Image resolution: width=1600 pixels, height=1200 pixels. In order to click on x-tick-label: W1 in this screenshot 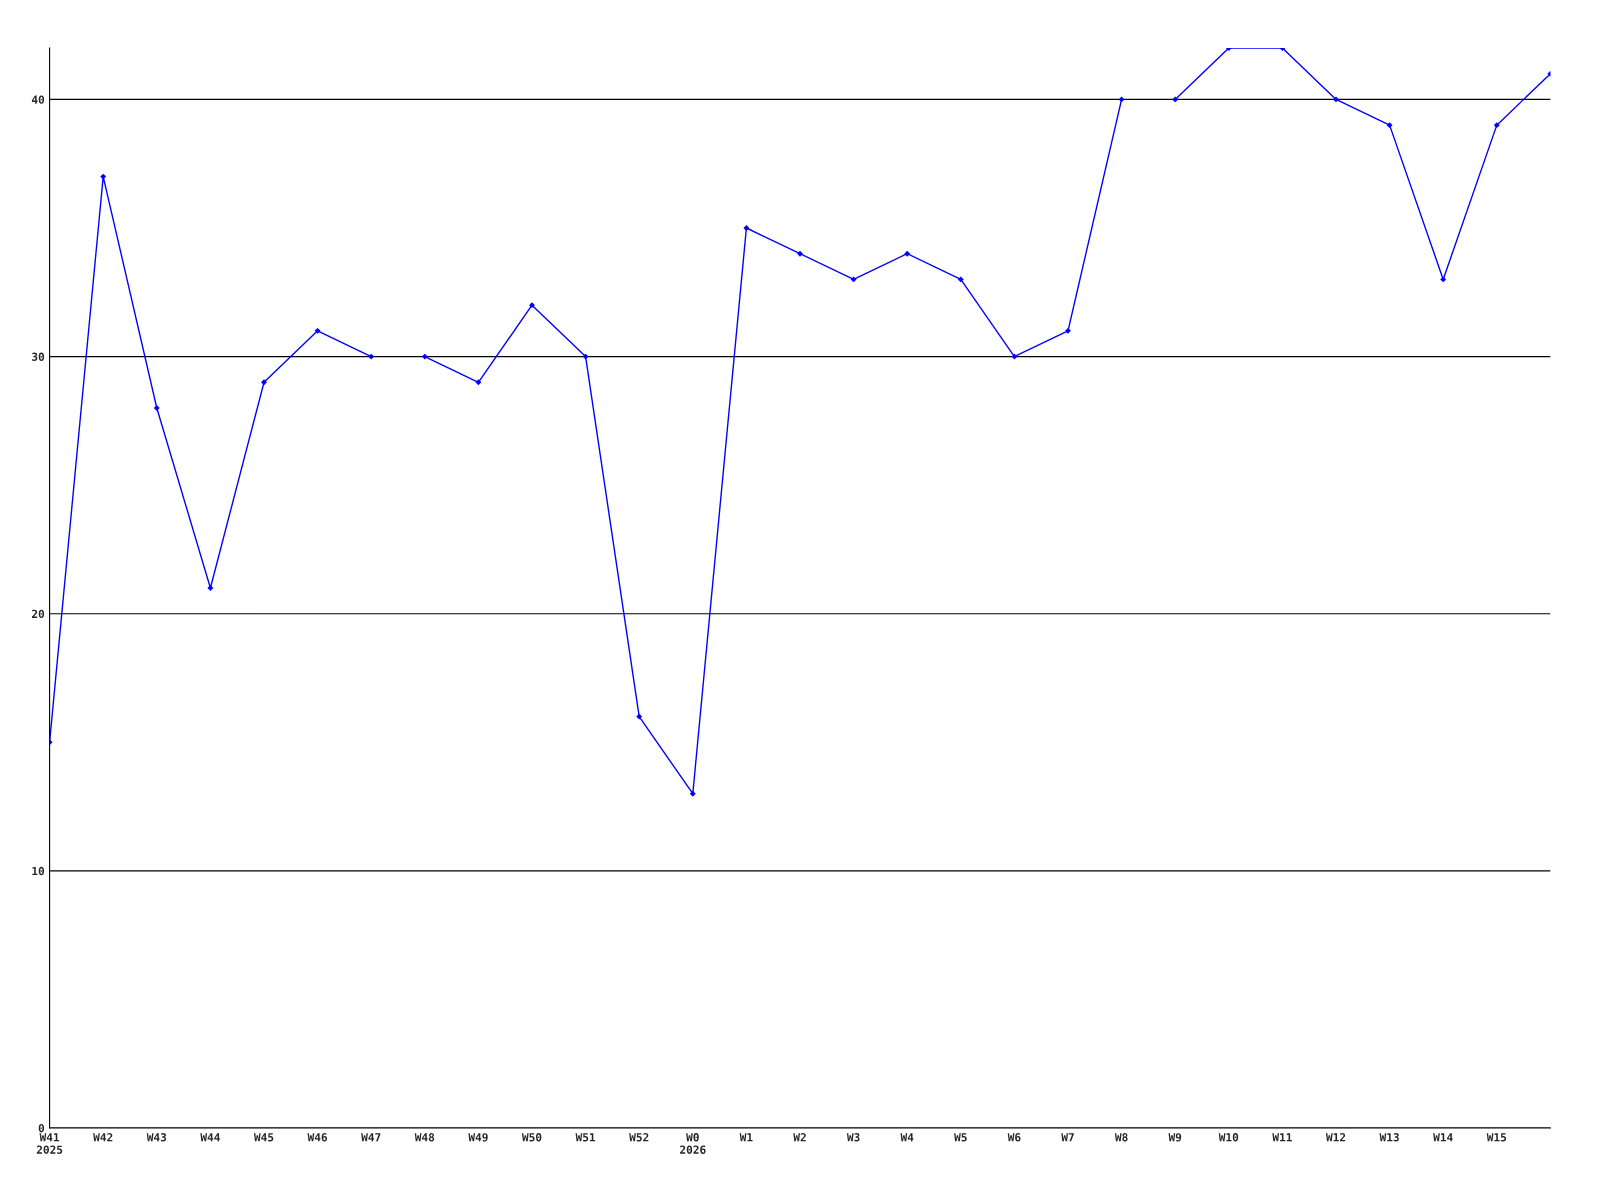, I will do `click(746, 1137)`.